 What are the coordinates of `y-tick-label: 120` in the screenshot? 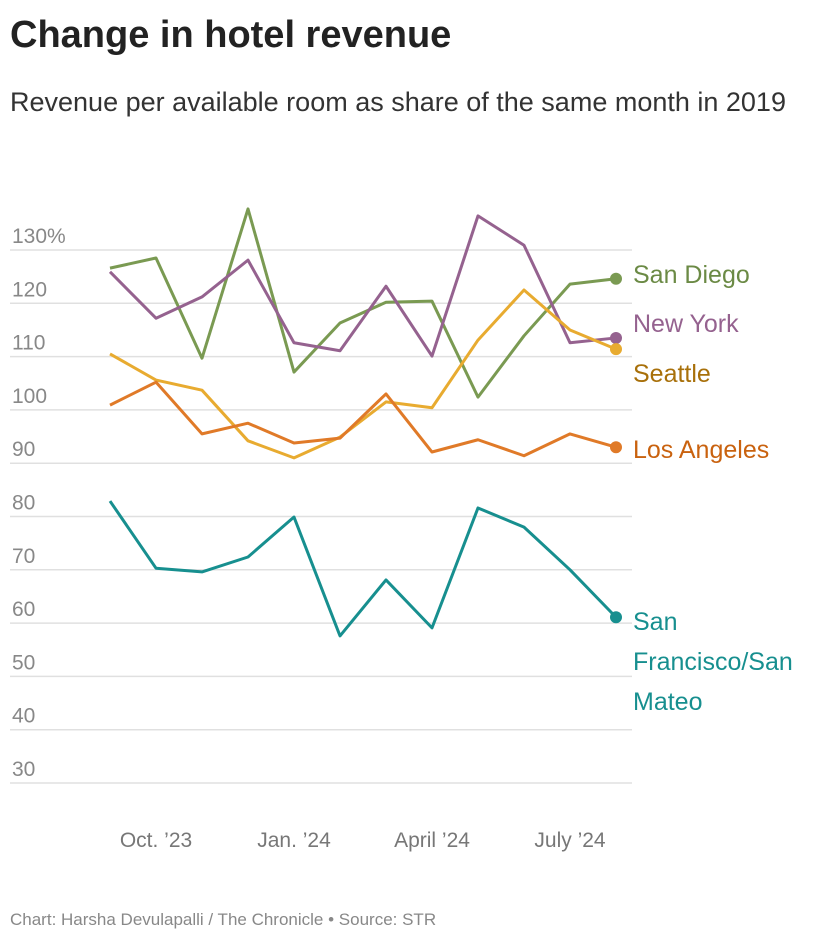 It's located at (29, 289).